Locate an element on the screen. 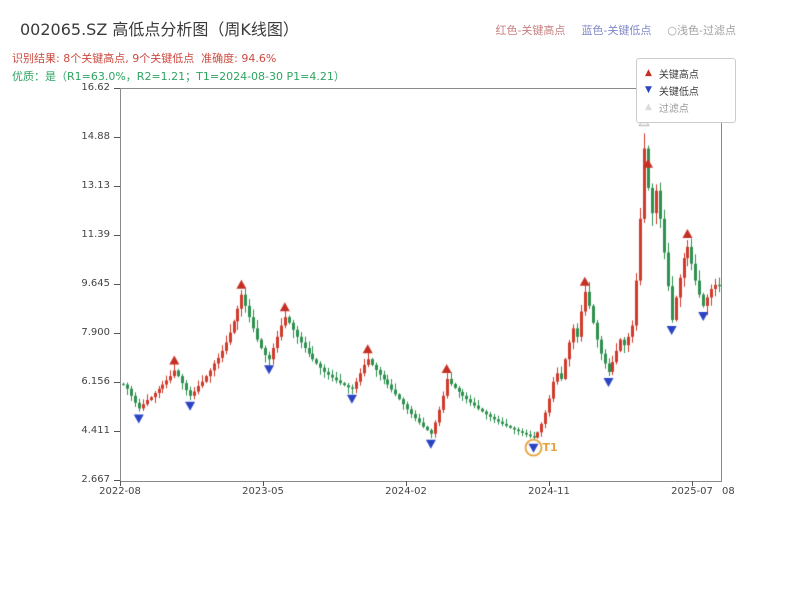  legend-item-label: 过滤点 is located at coordinates (673, 109).